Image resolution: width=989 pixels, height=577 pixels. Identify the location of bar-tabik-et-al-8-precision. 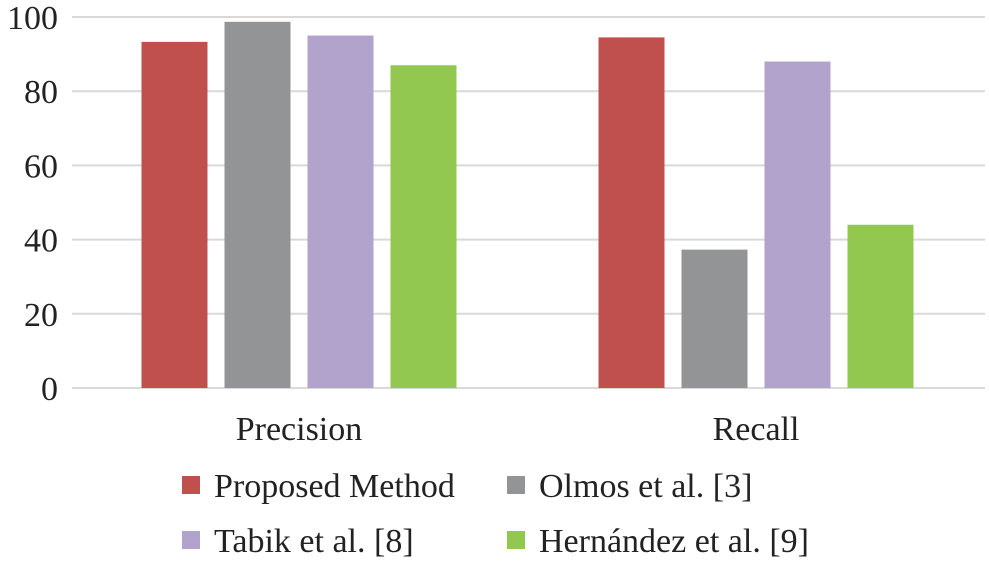
(340, 212).